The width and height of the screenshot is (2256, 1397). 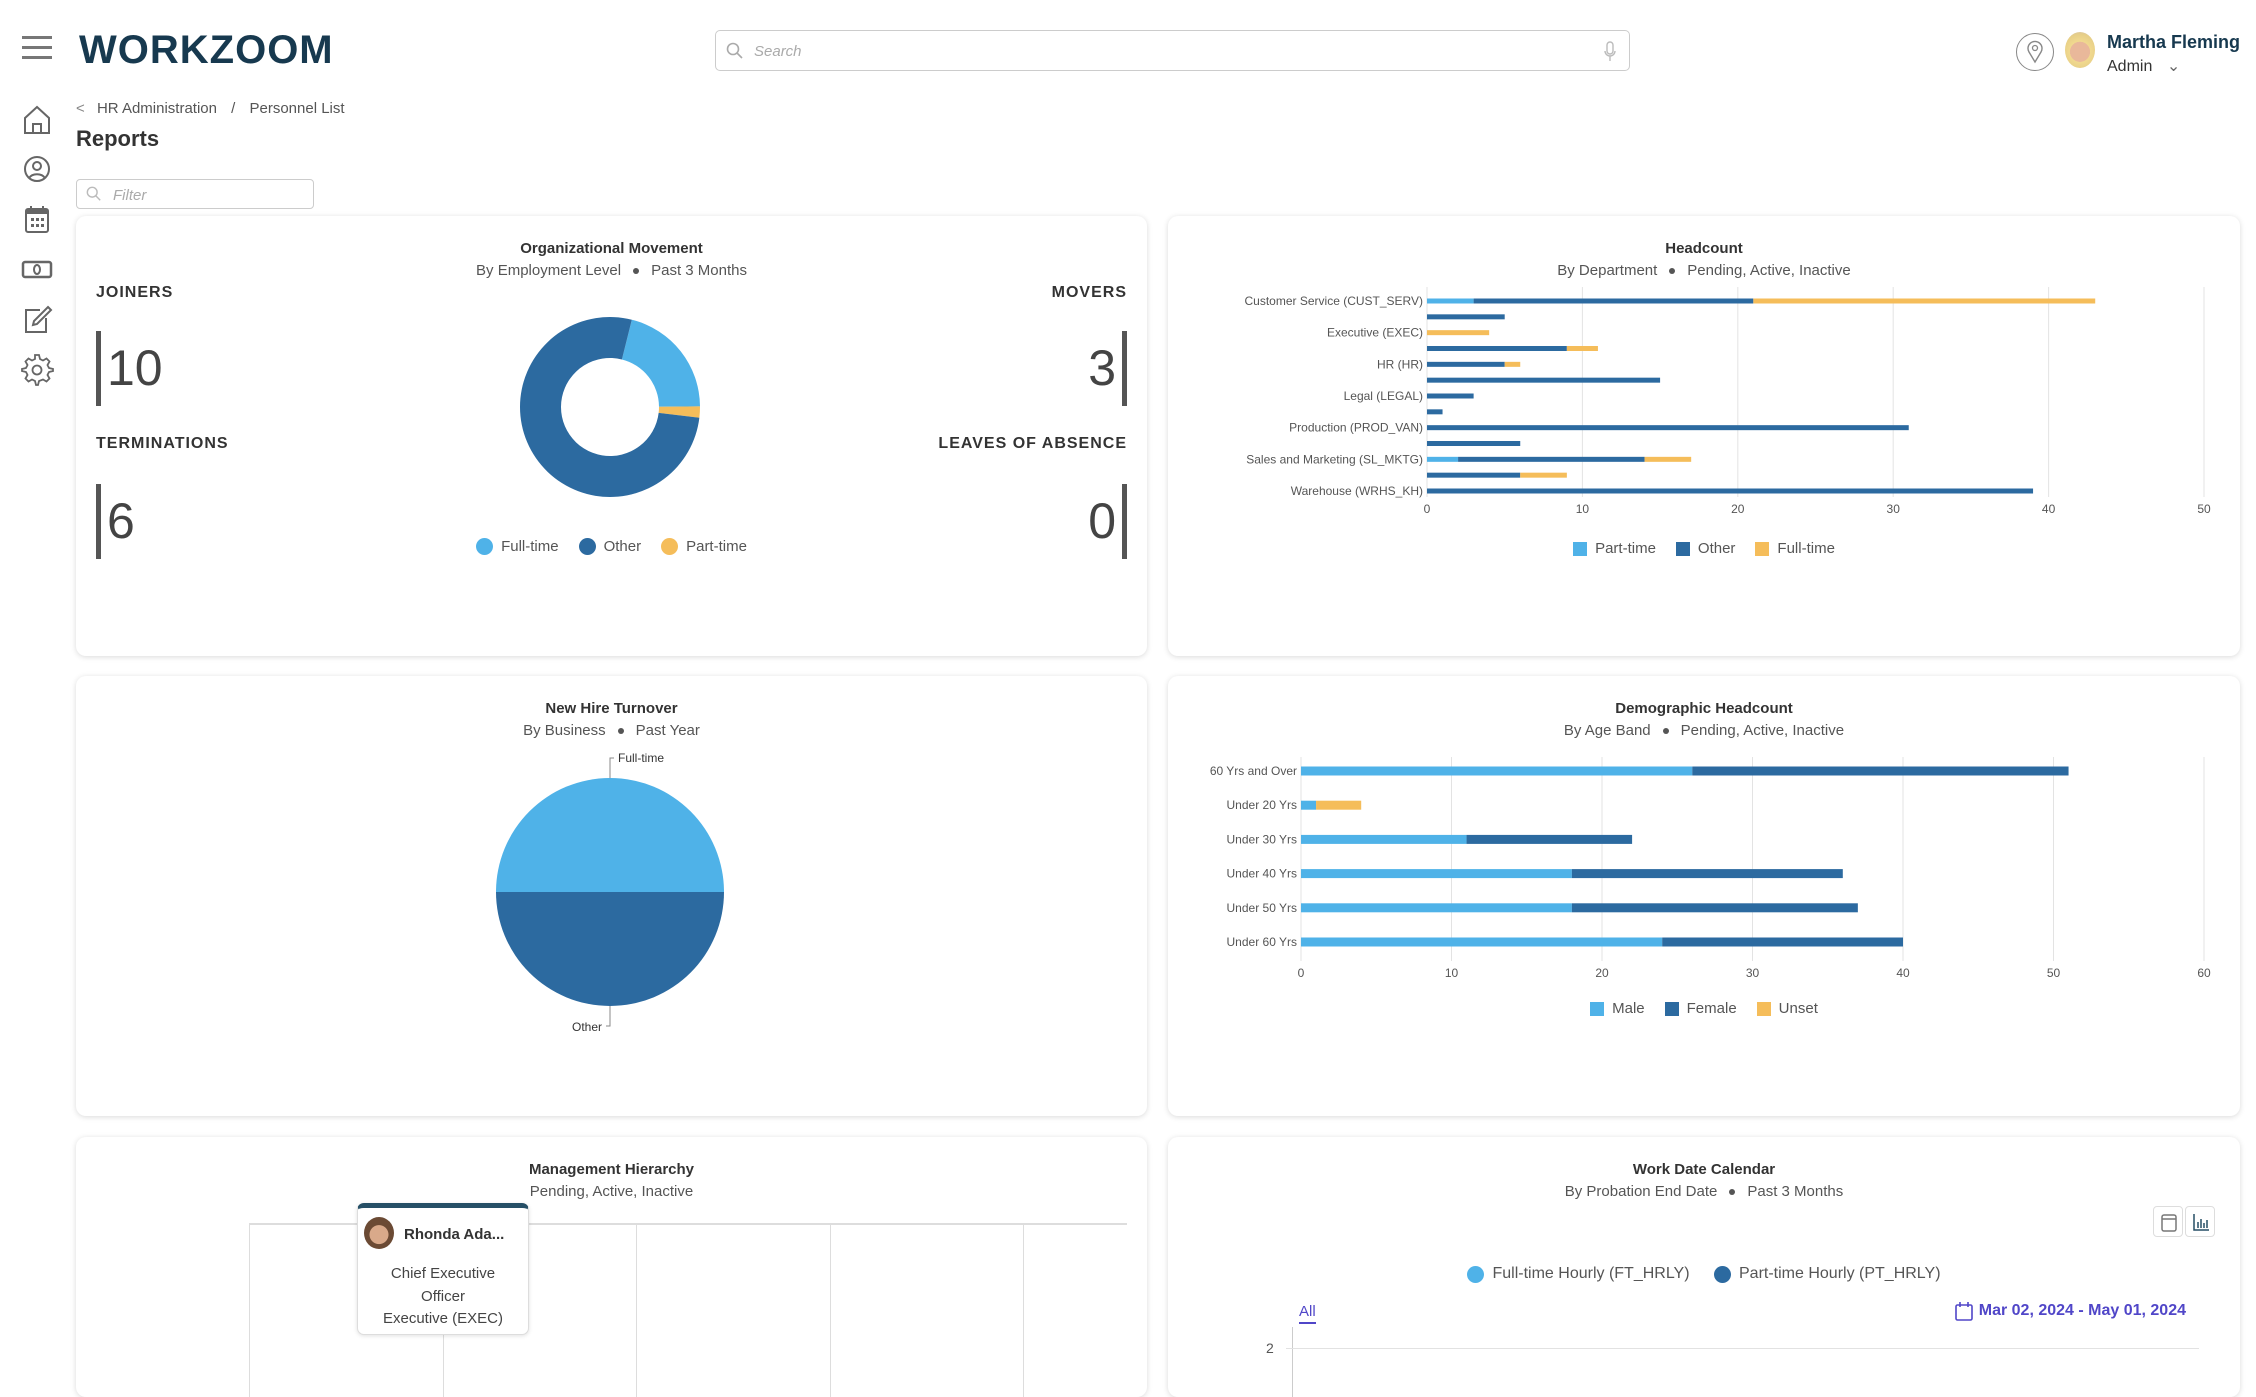 I want to click on chart-legend: Full-time Other Part-time, so click(x=611, y=548).